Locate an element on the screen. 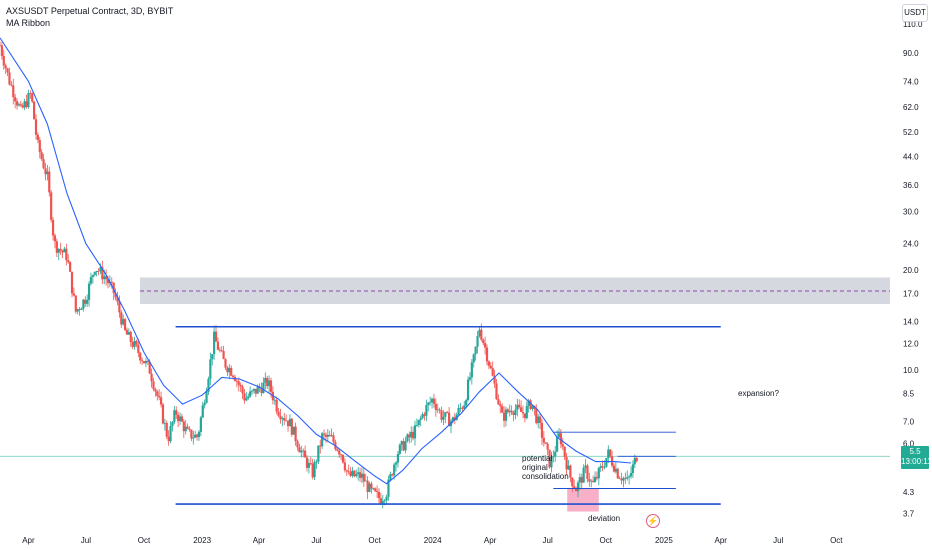 Image resolution: width=932 pixels, height=550 pixels. y-tick-label: 24.0 is located at coordinates (911, 244).